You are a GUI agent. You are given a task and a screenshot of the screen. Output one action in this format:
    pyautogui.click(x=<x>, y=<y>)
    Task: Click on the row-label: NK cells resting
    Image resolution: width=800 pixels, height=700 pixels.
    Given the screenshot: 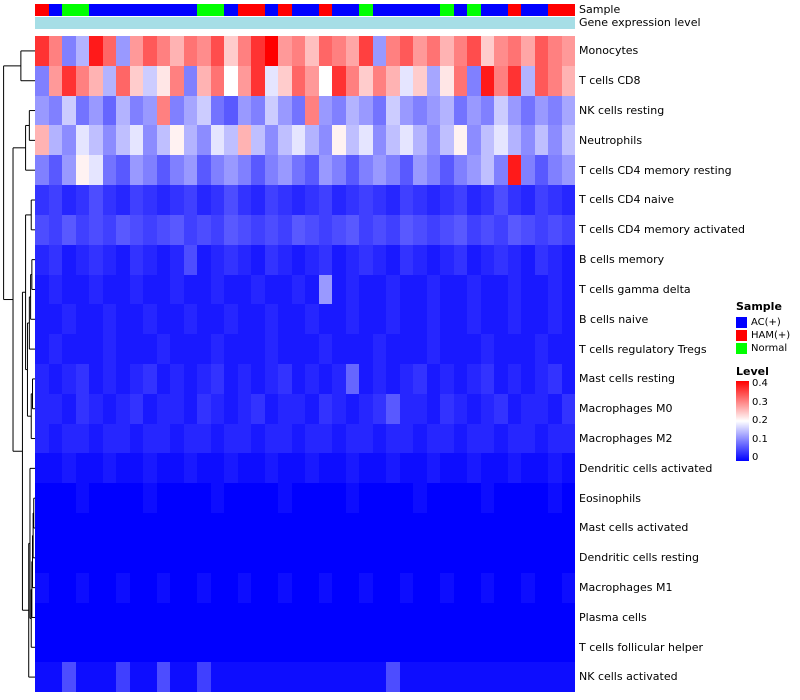 What is the action you would take?
    pyautogui.click(x=622, y=111)
    